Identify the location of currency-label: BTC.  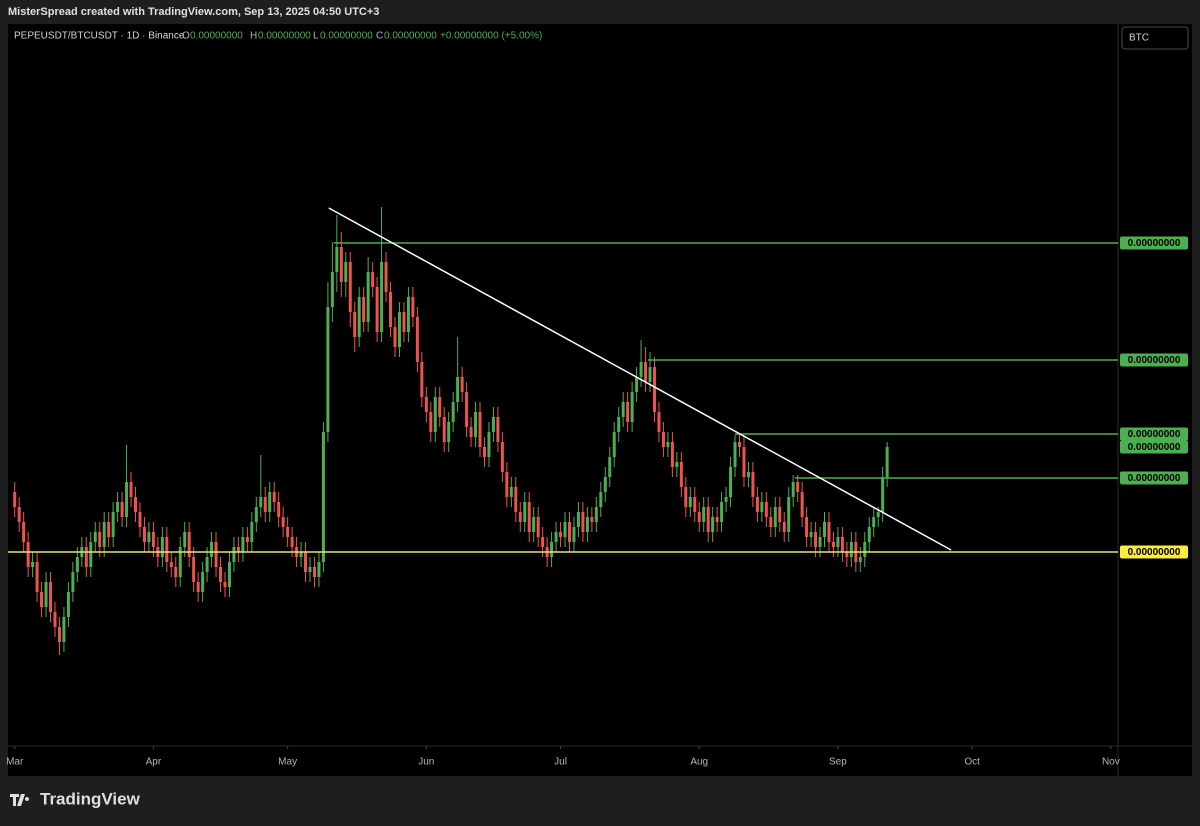
(1139, 38).